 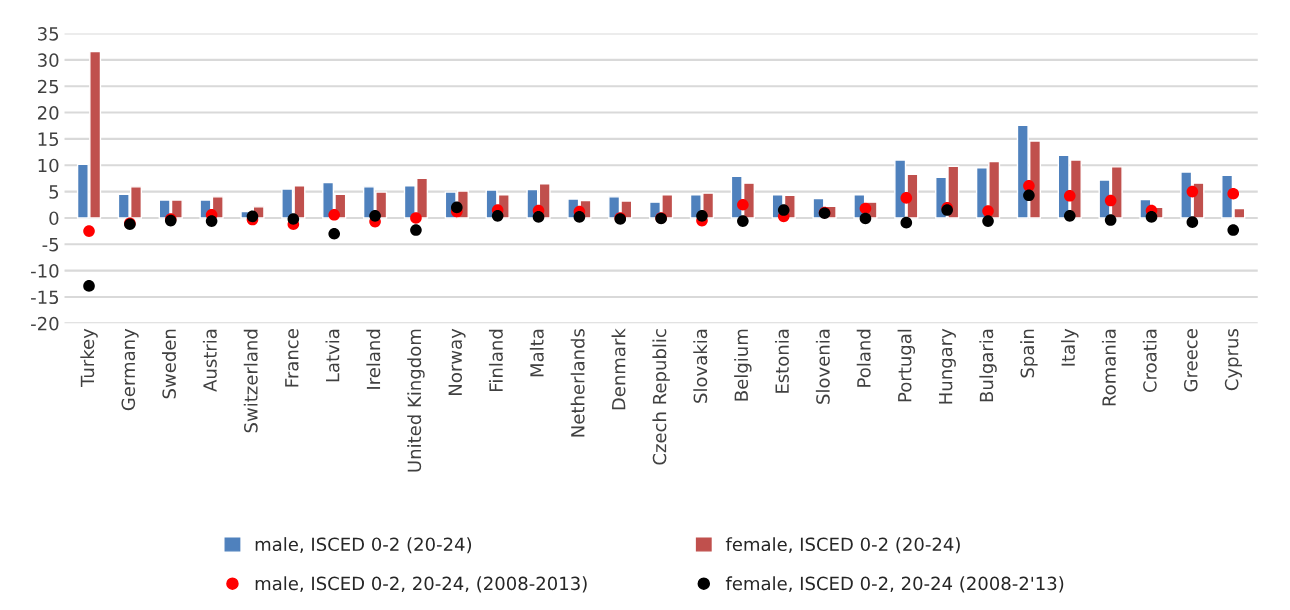 I want to click on y-tick-label: 20, so click(x=48, y=113).